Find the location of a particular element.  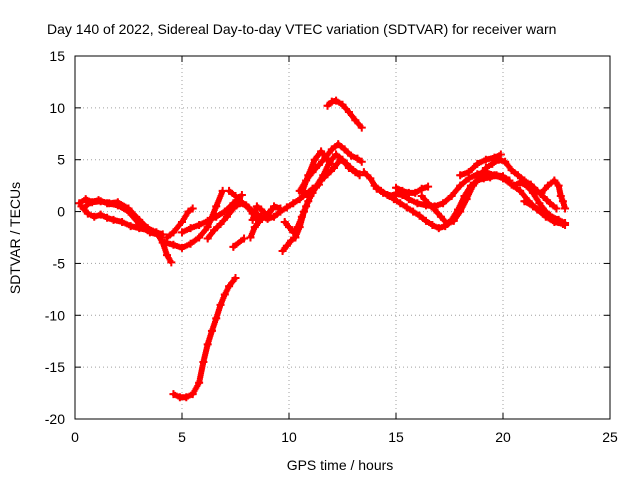

x-tick-label: 10 is located at coordinates (289, 437).